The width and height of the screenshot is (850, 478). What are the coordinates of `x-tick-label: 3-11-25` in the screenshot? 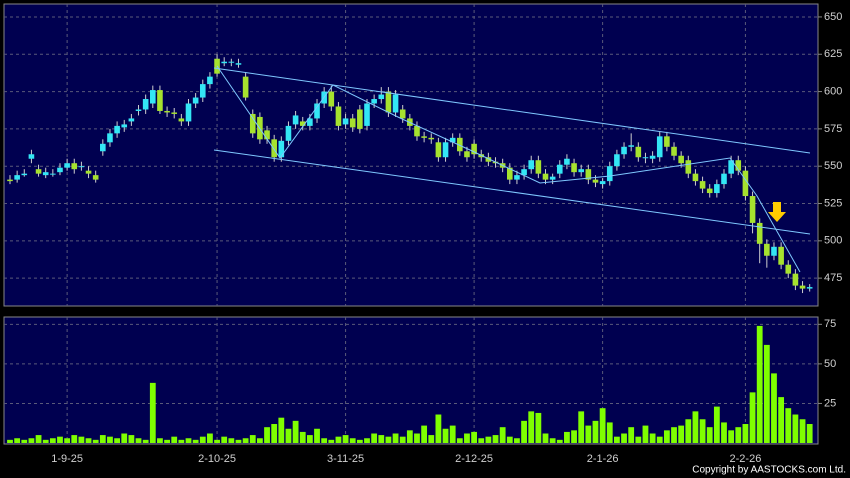 It's located at (345, 459).